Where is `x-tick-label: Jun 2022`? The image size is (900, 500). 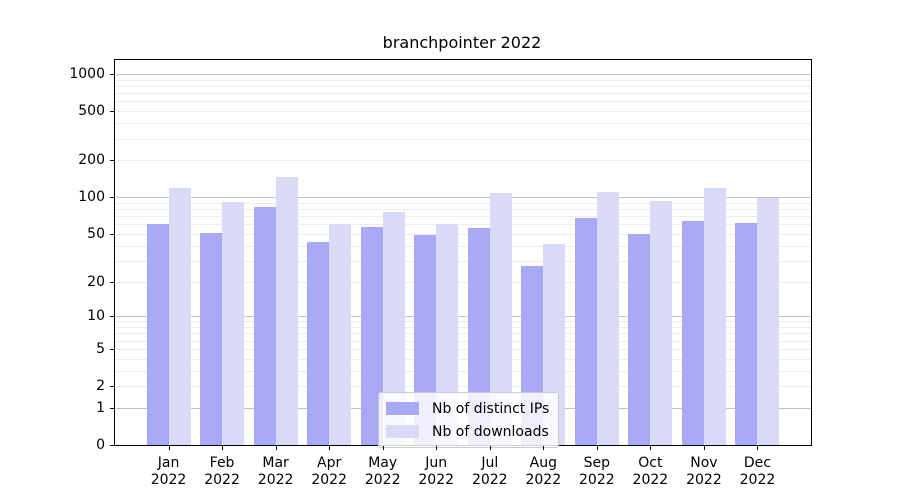 x-tick-label: Jun 2022 is located at coordinates (436, 472).